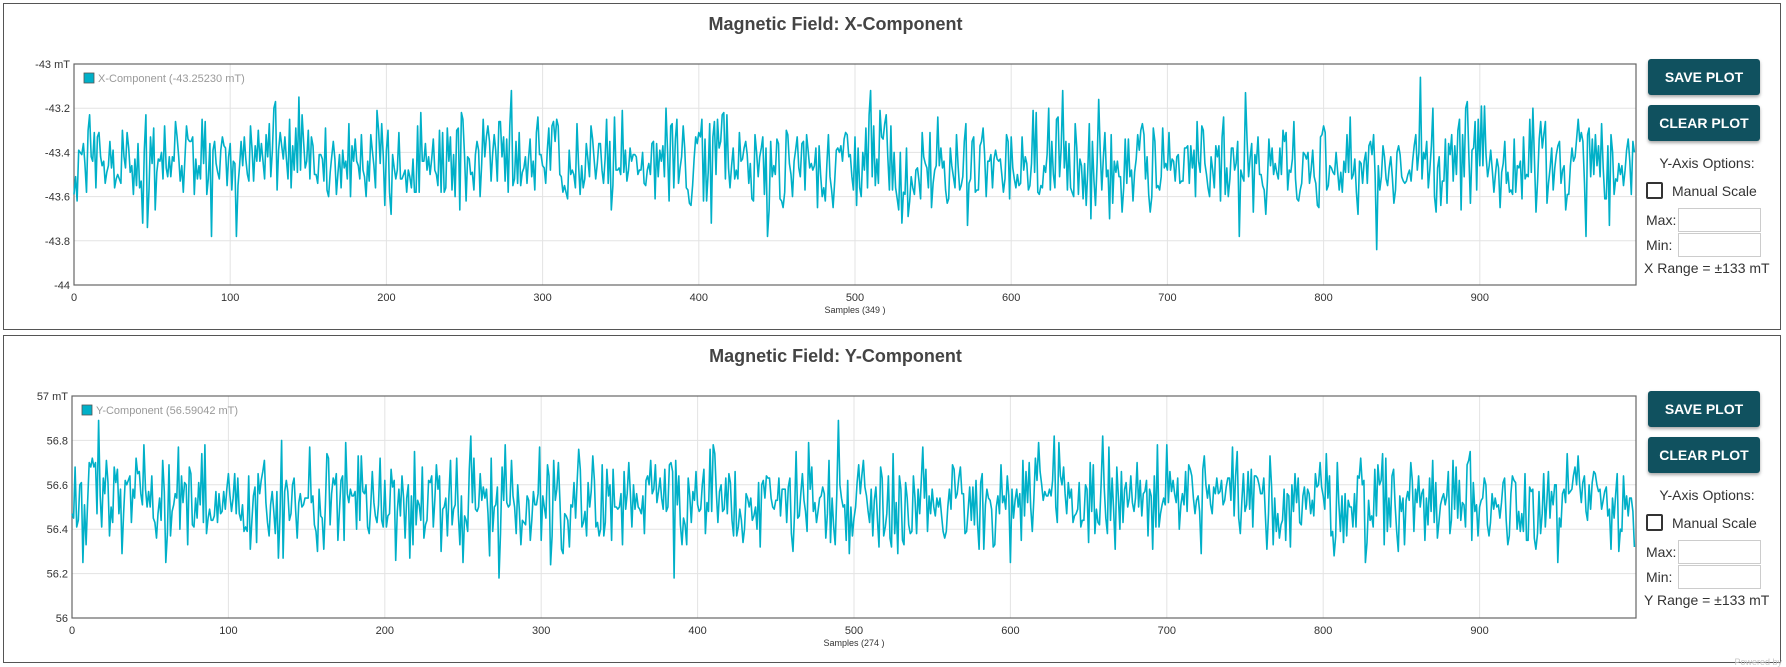 The image size is (1786, 667). I want to click on legend-label: Y-Component (56.59042 mT), so click(167, 411).